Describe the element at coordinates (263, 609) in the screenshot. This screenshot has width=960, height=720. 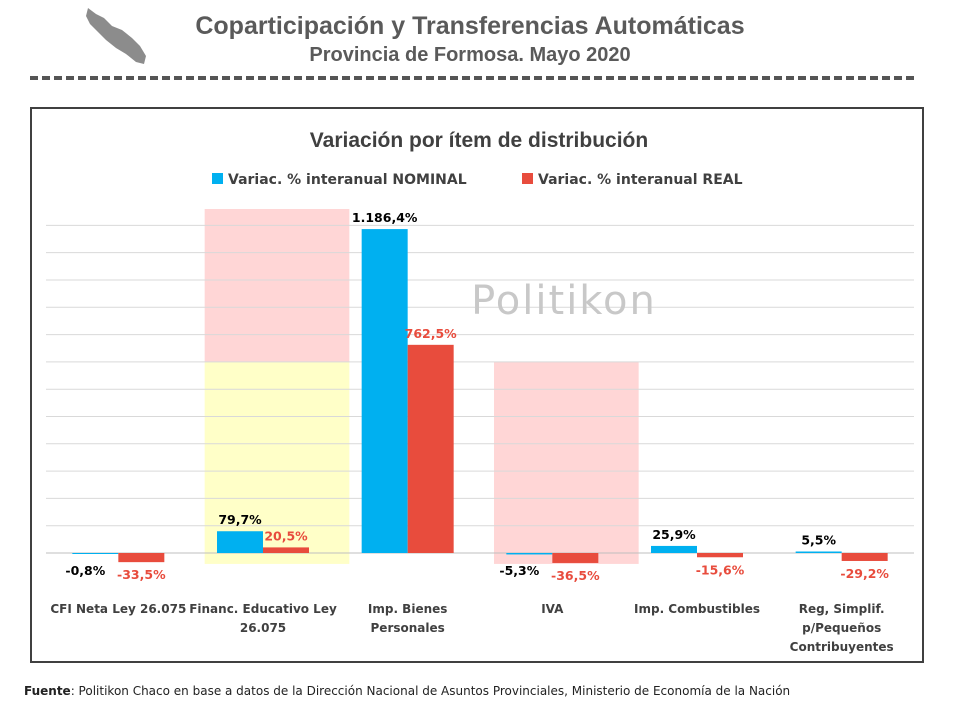
I see `category-label: Financ. Educativo Ley` at that location.